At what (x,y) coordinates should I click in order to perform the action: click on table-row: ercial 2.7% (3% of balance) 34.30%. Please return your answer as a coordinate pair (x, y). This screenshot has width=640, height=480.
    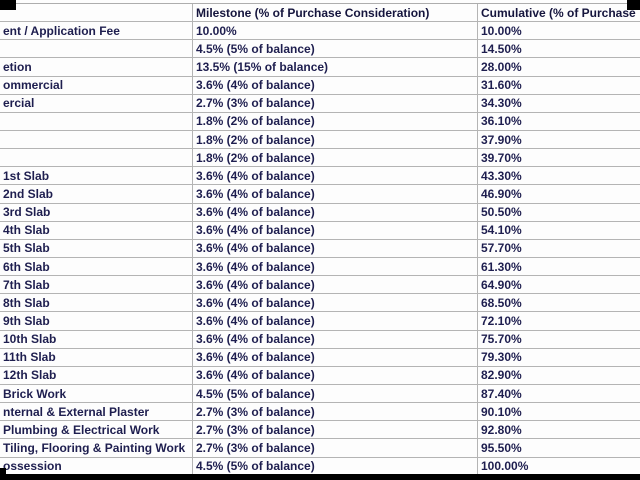
    Looking at the image, I should click on (320, 103).